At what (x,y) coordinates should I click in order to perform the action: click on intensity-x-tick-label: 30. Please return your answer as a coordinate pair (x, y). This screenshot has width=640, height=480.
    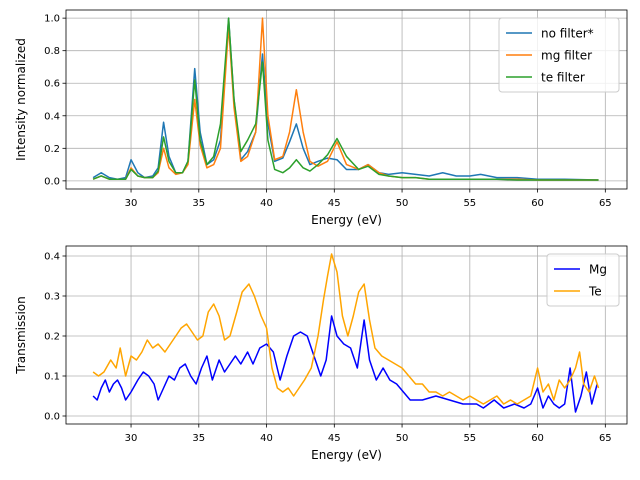
    Looking at the image, I should click on (131, 203).